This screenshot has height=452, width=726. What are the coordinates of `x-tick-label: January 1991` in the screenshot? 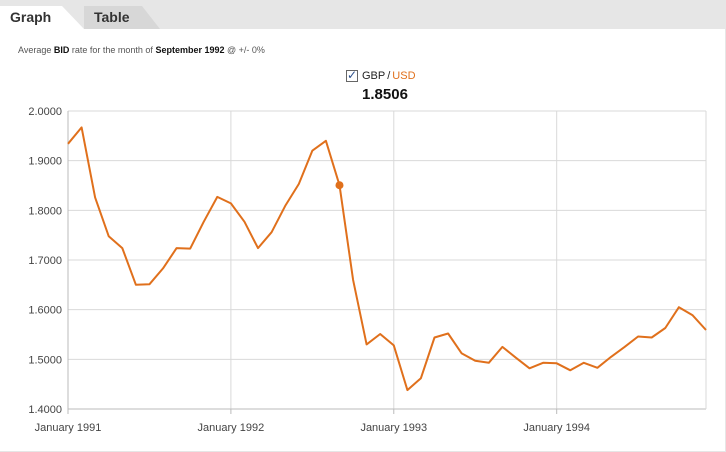 It's located at (68, 428).